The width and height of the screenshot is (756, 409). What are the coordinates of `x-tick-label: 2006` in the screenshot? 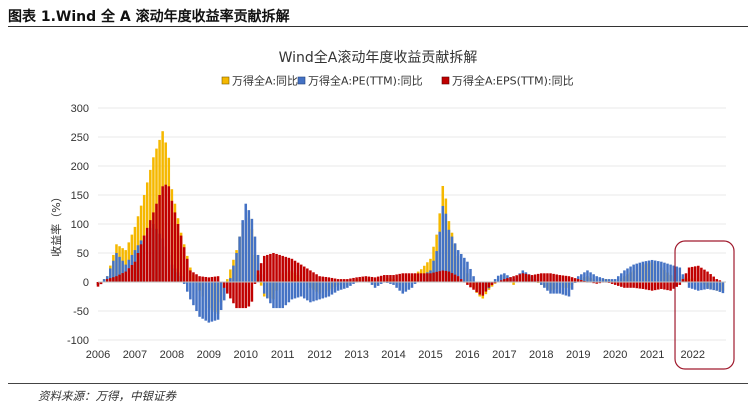 It's located at (98, 355).